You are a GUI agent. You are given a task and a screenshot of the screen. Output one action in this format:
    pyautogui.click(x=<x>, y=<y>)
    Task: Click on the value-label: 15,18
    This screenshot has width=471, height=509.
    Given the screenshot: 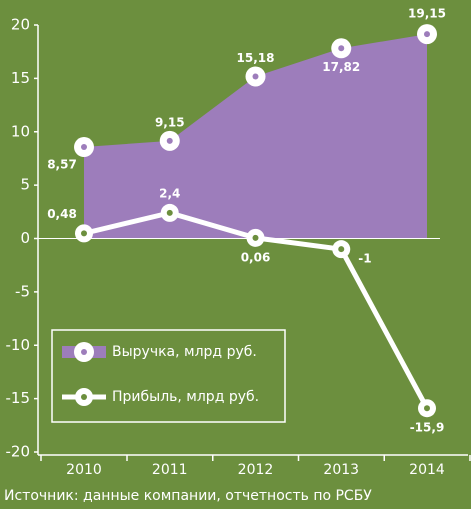 What is the action you would take?
    pyautogui.click(x=256, y=58)
    